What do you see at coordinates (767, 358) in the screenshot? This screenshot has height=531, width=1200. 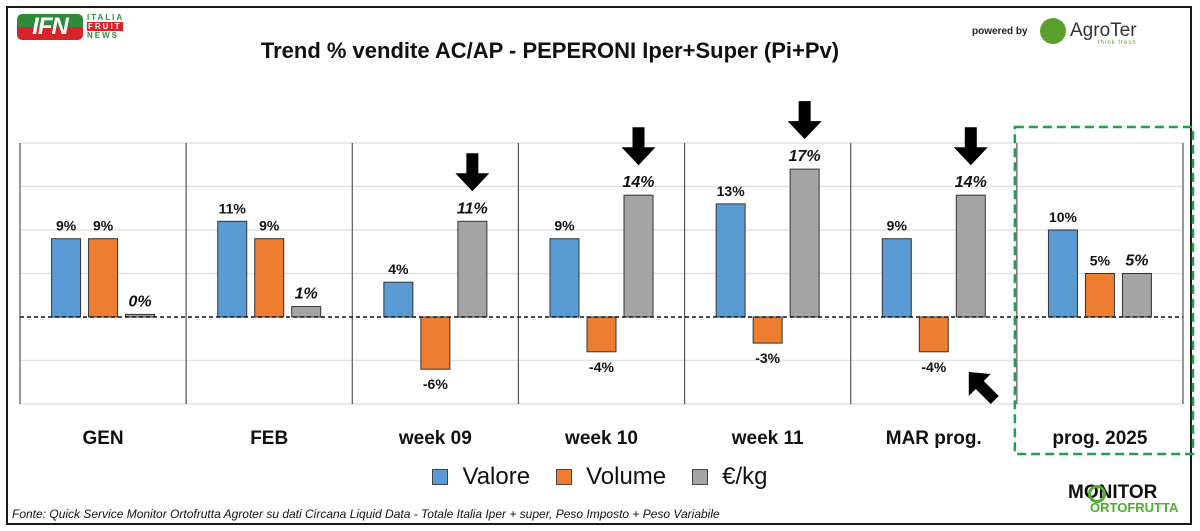 I see `data-label: -3%` at bounding box center [767, 358].